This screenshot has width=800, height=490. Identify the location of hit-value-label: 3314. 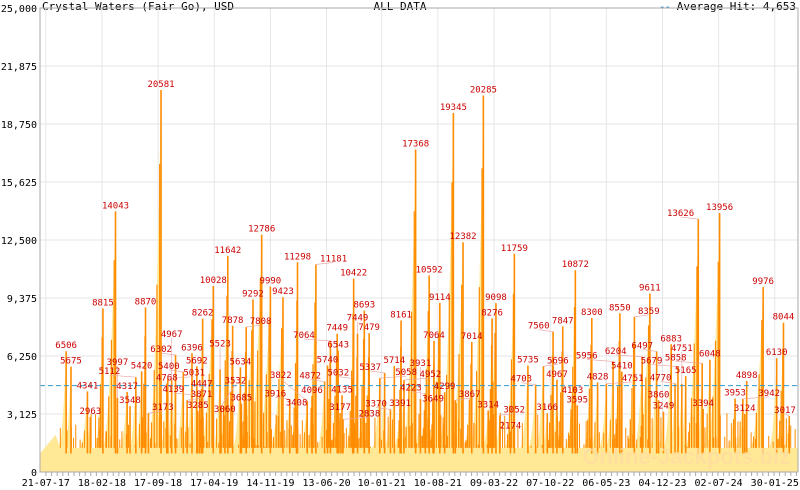
(488, 405).